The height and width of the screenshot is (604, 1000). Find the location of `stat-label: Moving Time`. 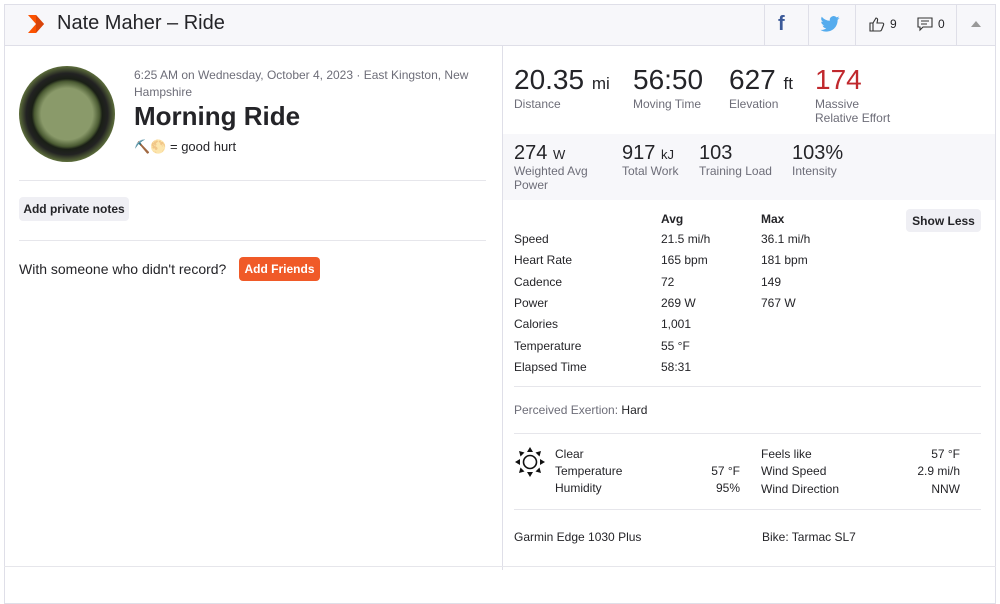

stat-label: Moving Time is located at coordinates (667, 104).